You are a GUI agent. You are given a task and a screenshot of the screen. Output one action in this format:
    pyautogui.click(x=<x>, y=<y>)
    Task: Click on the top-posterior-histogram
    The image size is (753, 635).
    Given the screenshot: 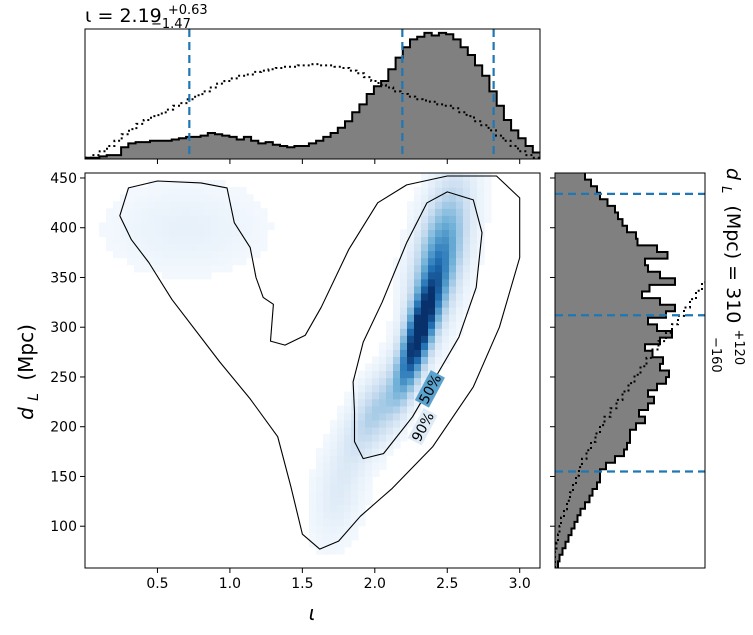 What is the action you would take?
    pyautogui.click(x=312, y=95)
    